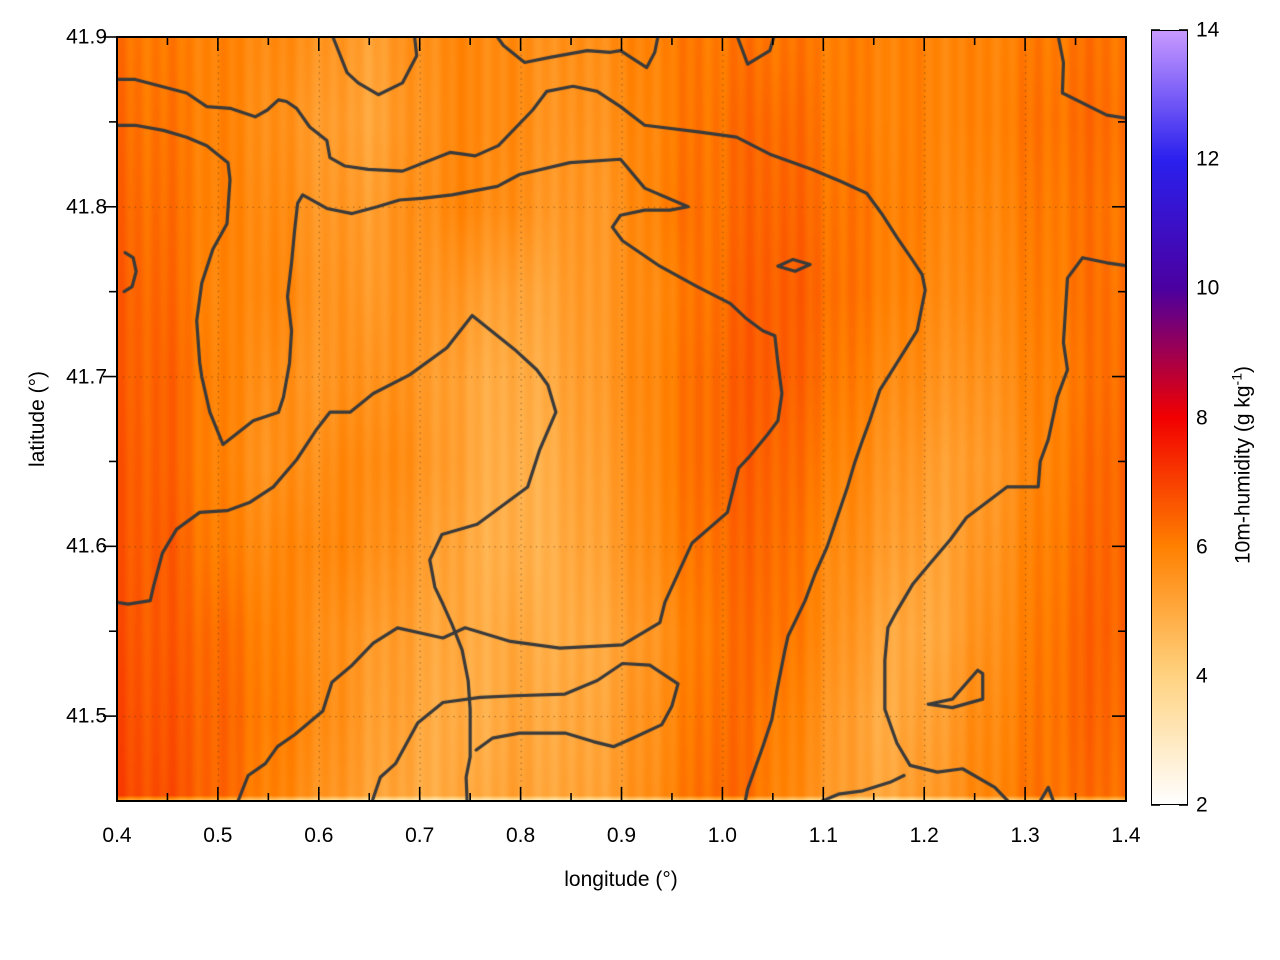 The height and width of the screenshot is (960, 1280). I want to click on colorbar-tick-label: 8, so click(1202, 417).